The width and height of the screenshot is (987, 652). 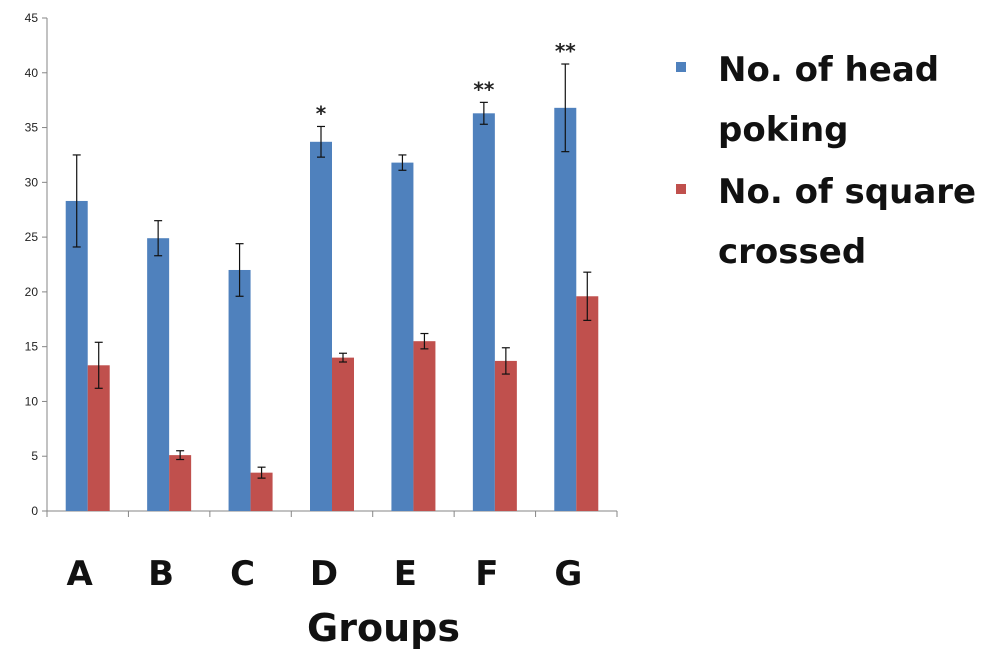 I want to click on y-tick-label: 20, so click(x=32, y=292).